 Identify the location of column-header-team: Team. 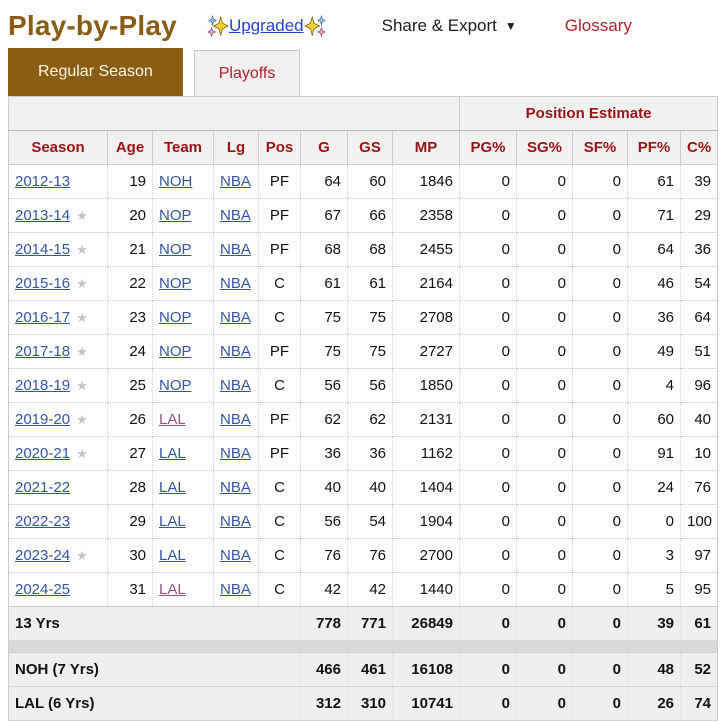
(183, 147).